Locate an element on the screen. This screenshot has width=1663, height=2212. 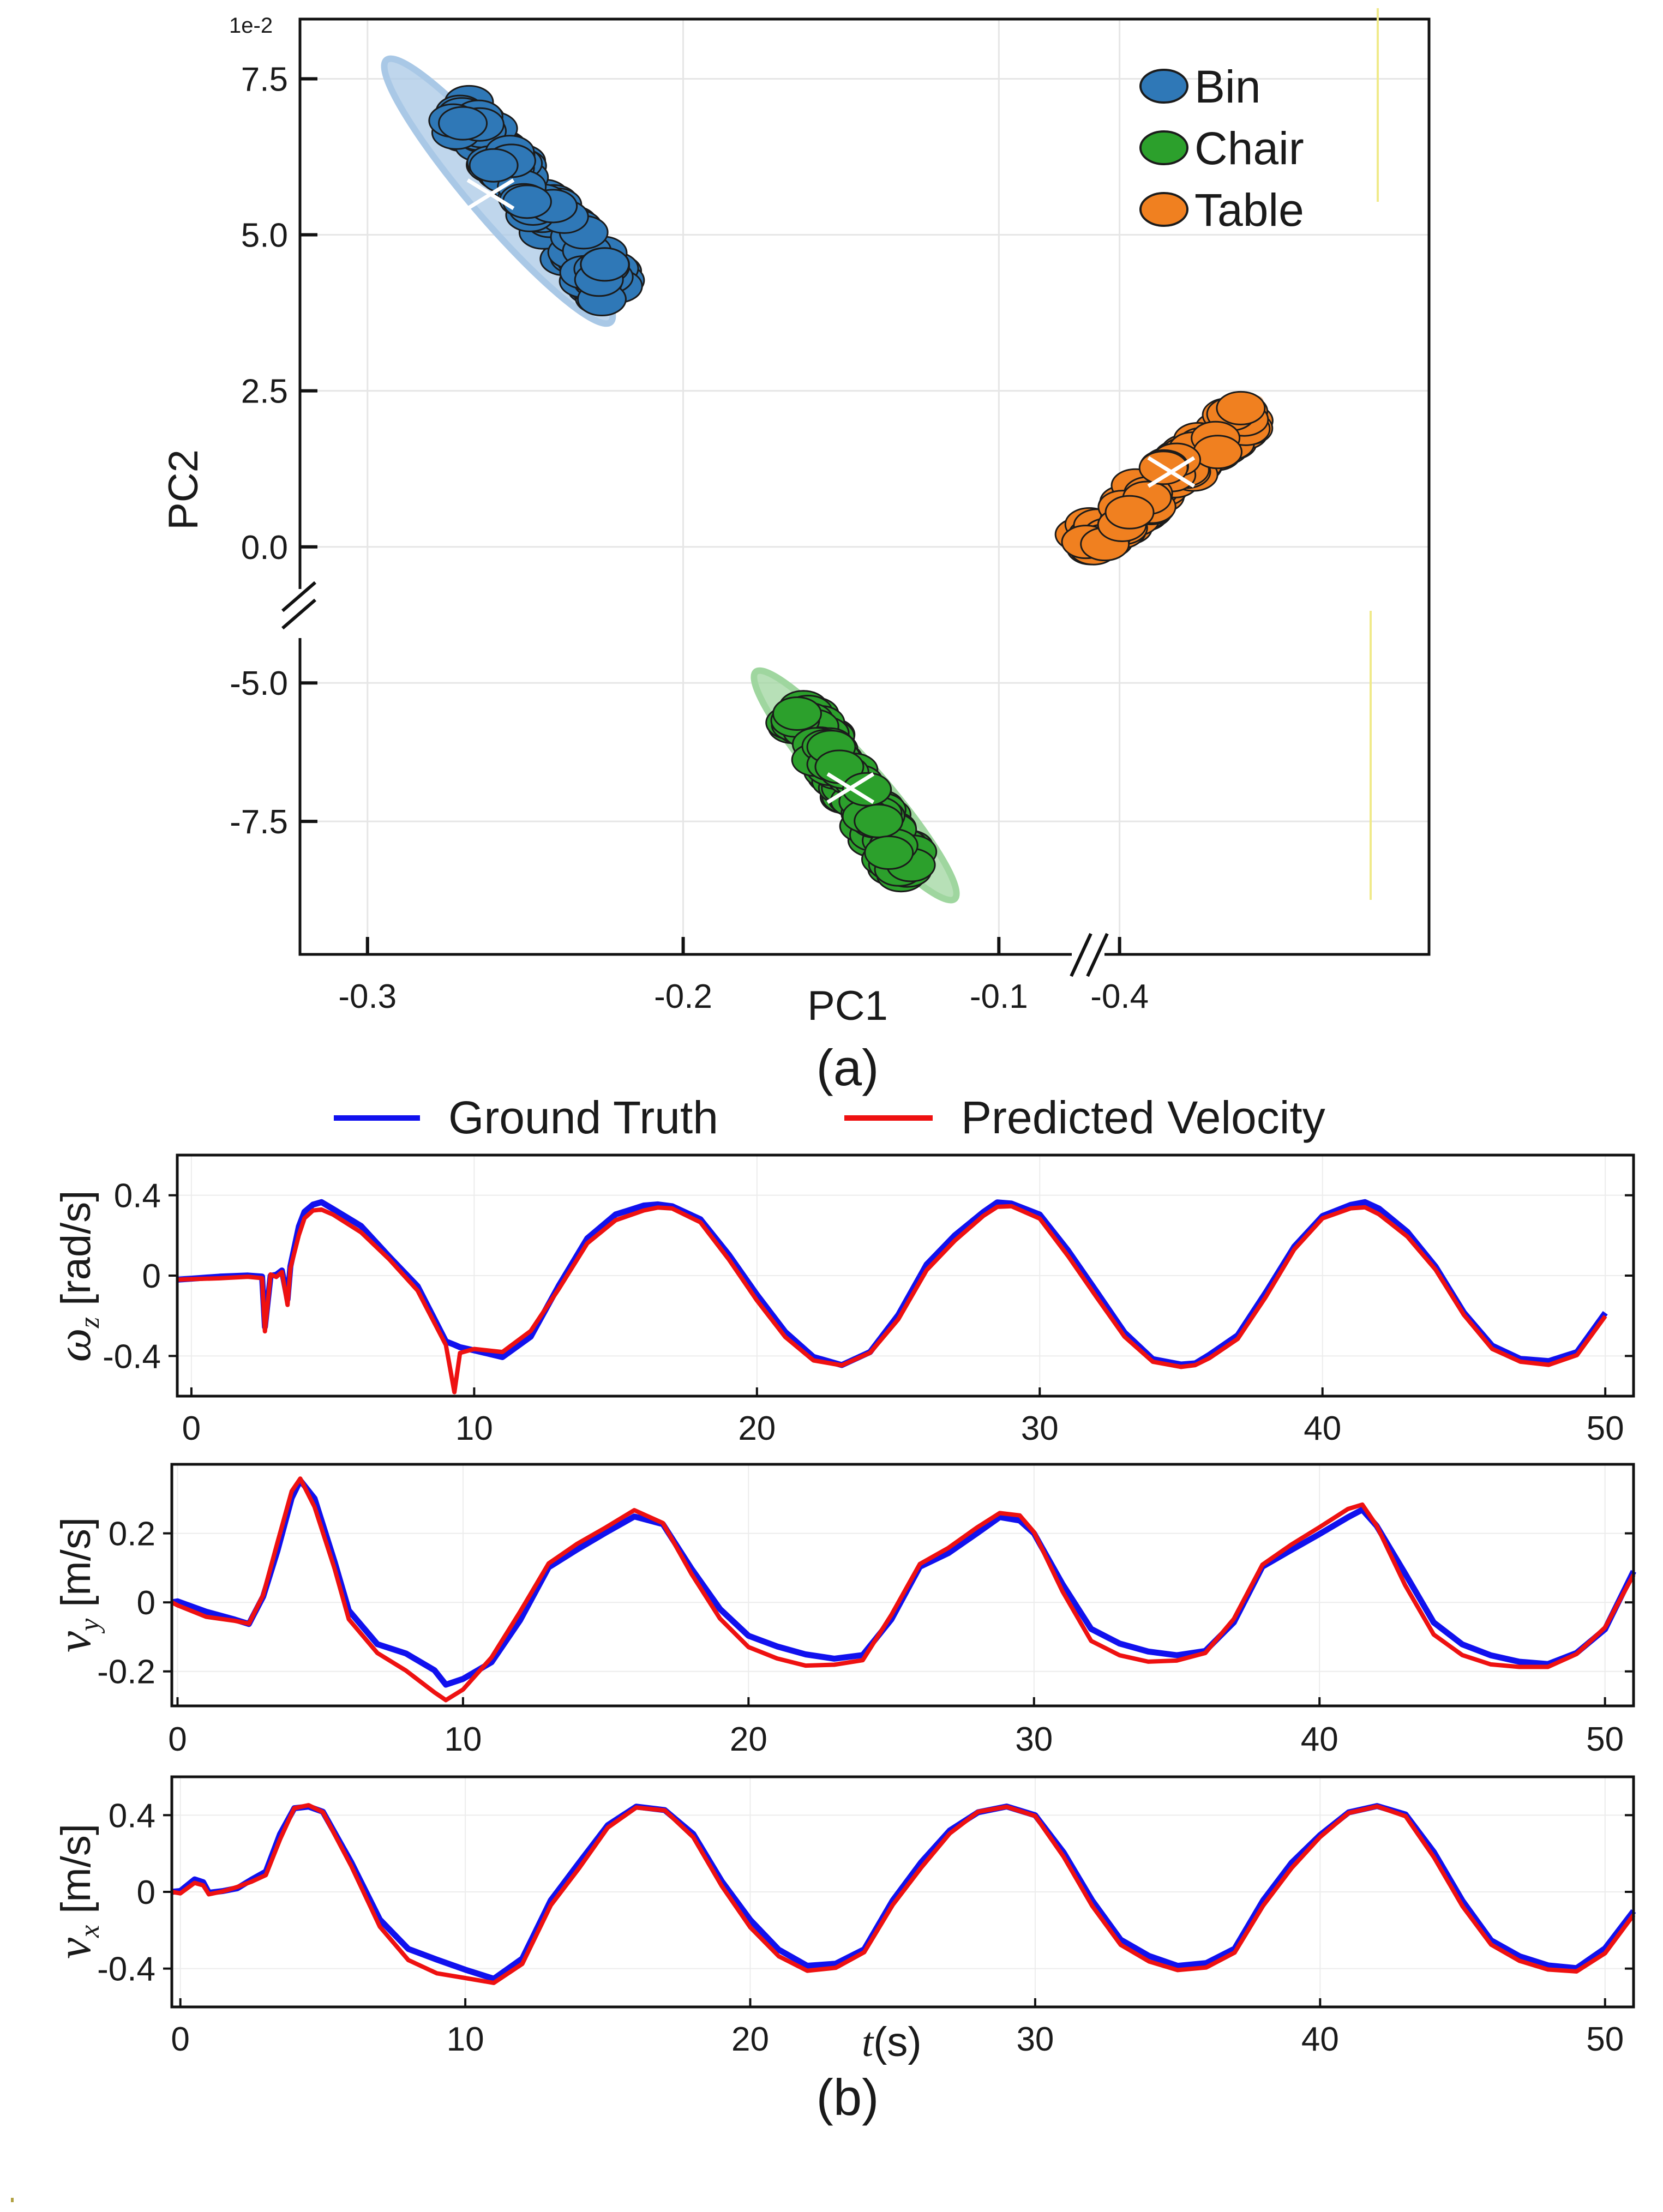
scatter-y-tick-label: 2.5 is located at coordinates (265, 392).